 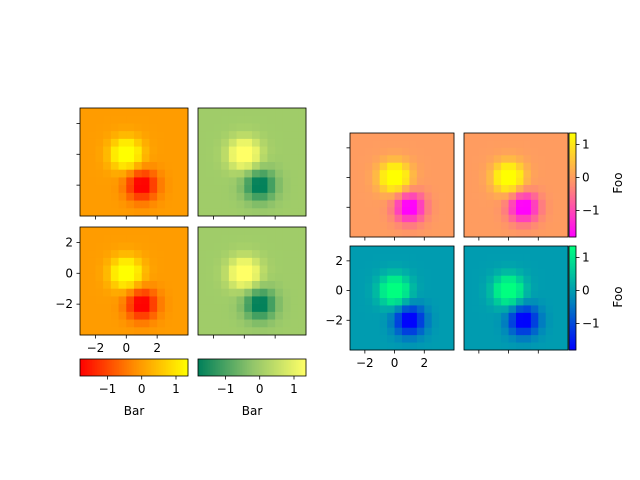 I want to click on panel-frame, so click(x=402, y=298).